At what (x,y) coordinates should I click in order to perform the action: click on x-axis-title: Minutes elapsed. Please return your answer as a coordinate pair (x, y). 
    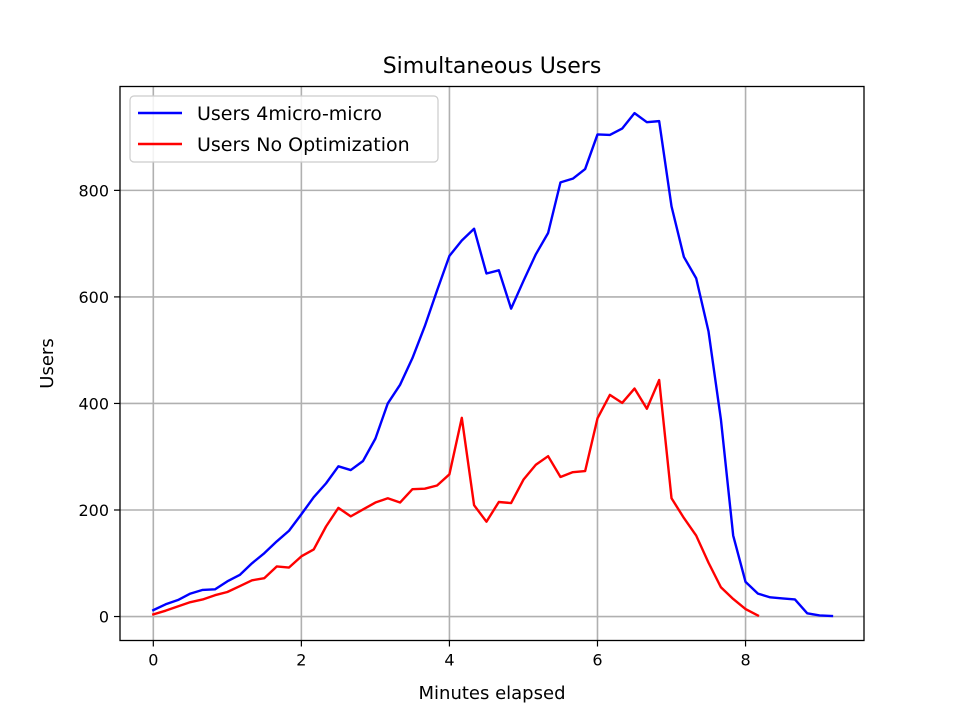
    Looking at the image, I should click on (492, 693).